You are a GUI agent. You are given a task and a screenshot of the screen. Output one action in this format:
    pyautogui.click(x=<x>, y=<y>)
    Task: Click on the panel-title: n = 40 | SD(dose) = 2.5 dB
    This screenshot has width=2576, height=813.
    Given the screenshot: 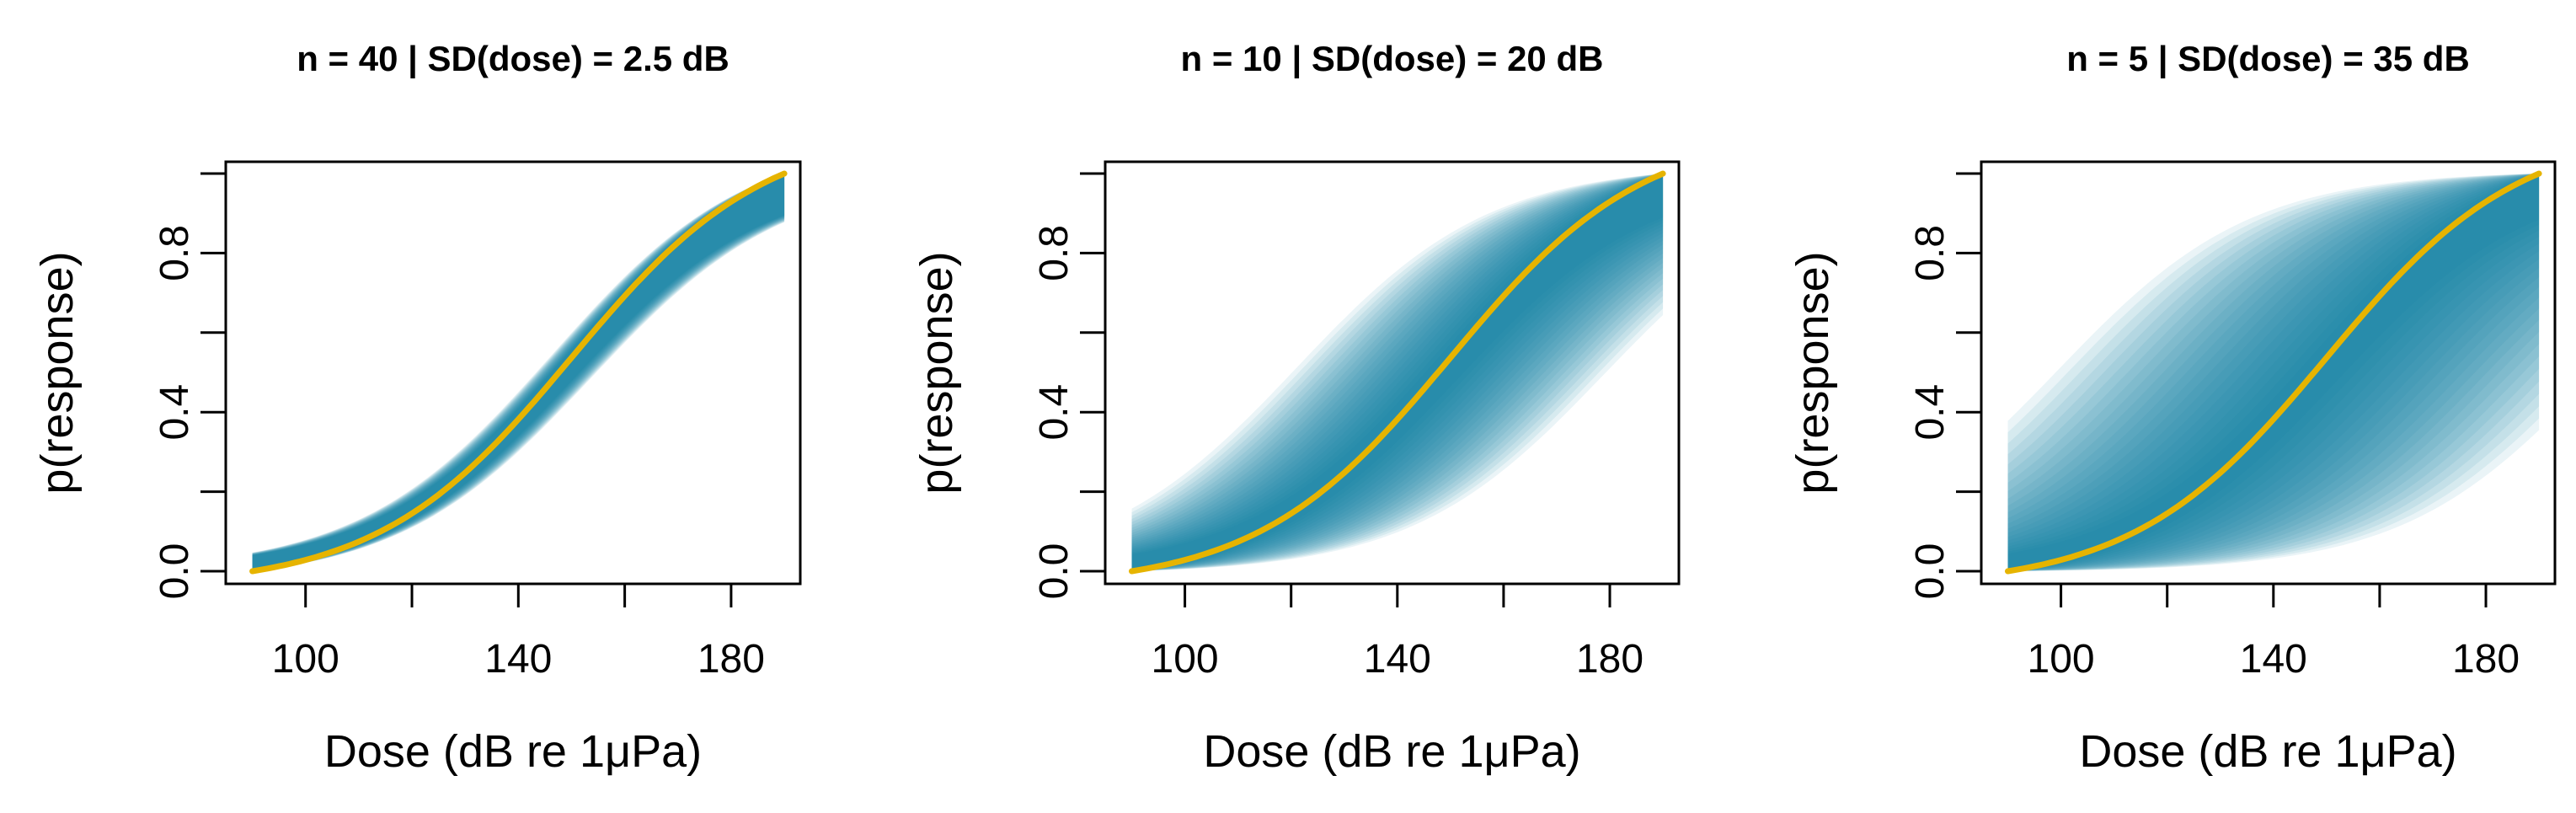 What is the action you would take?
    pyautogui.click(x=513, y=59)
    